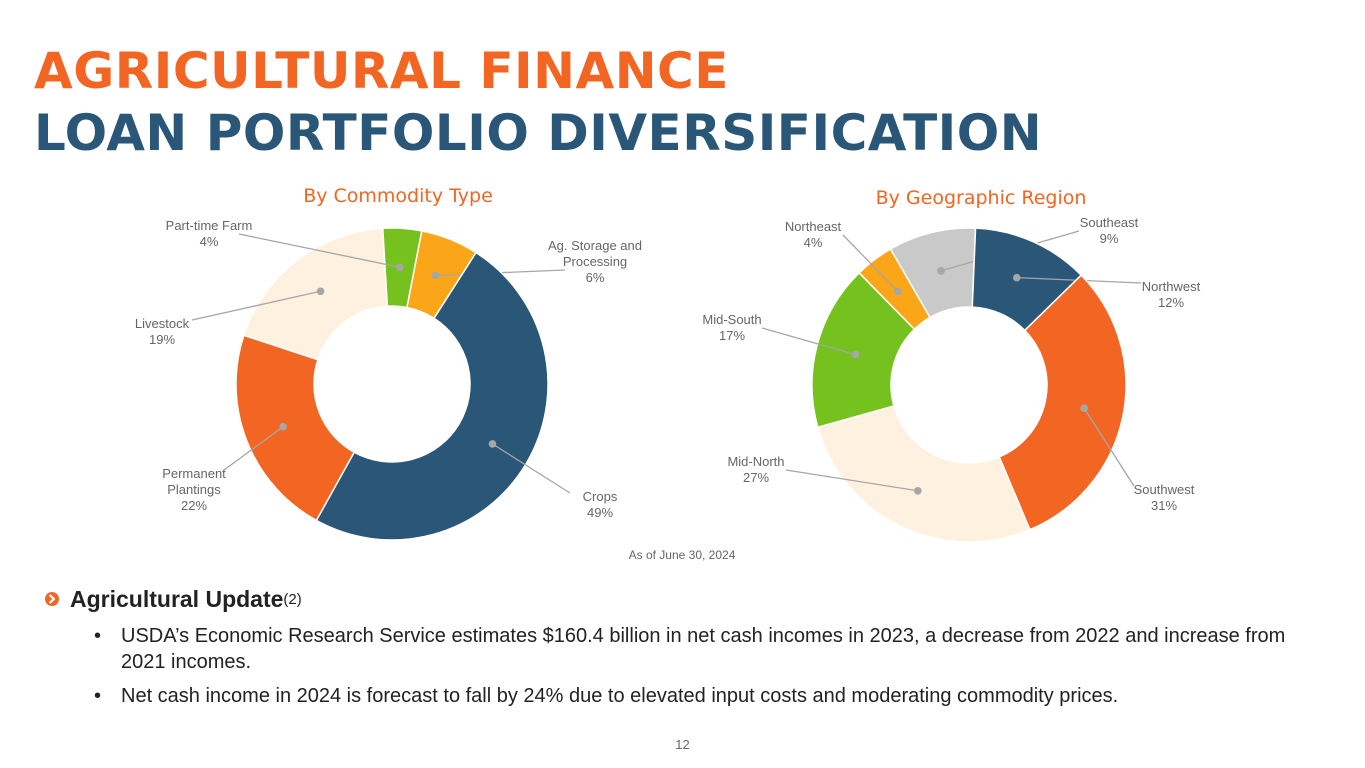 The image size is (1365, 768). I want to click on slice-crops, so click(432, 396).